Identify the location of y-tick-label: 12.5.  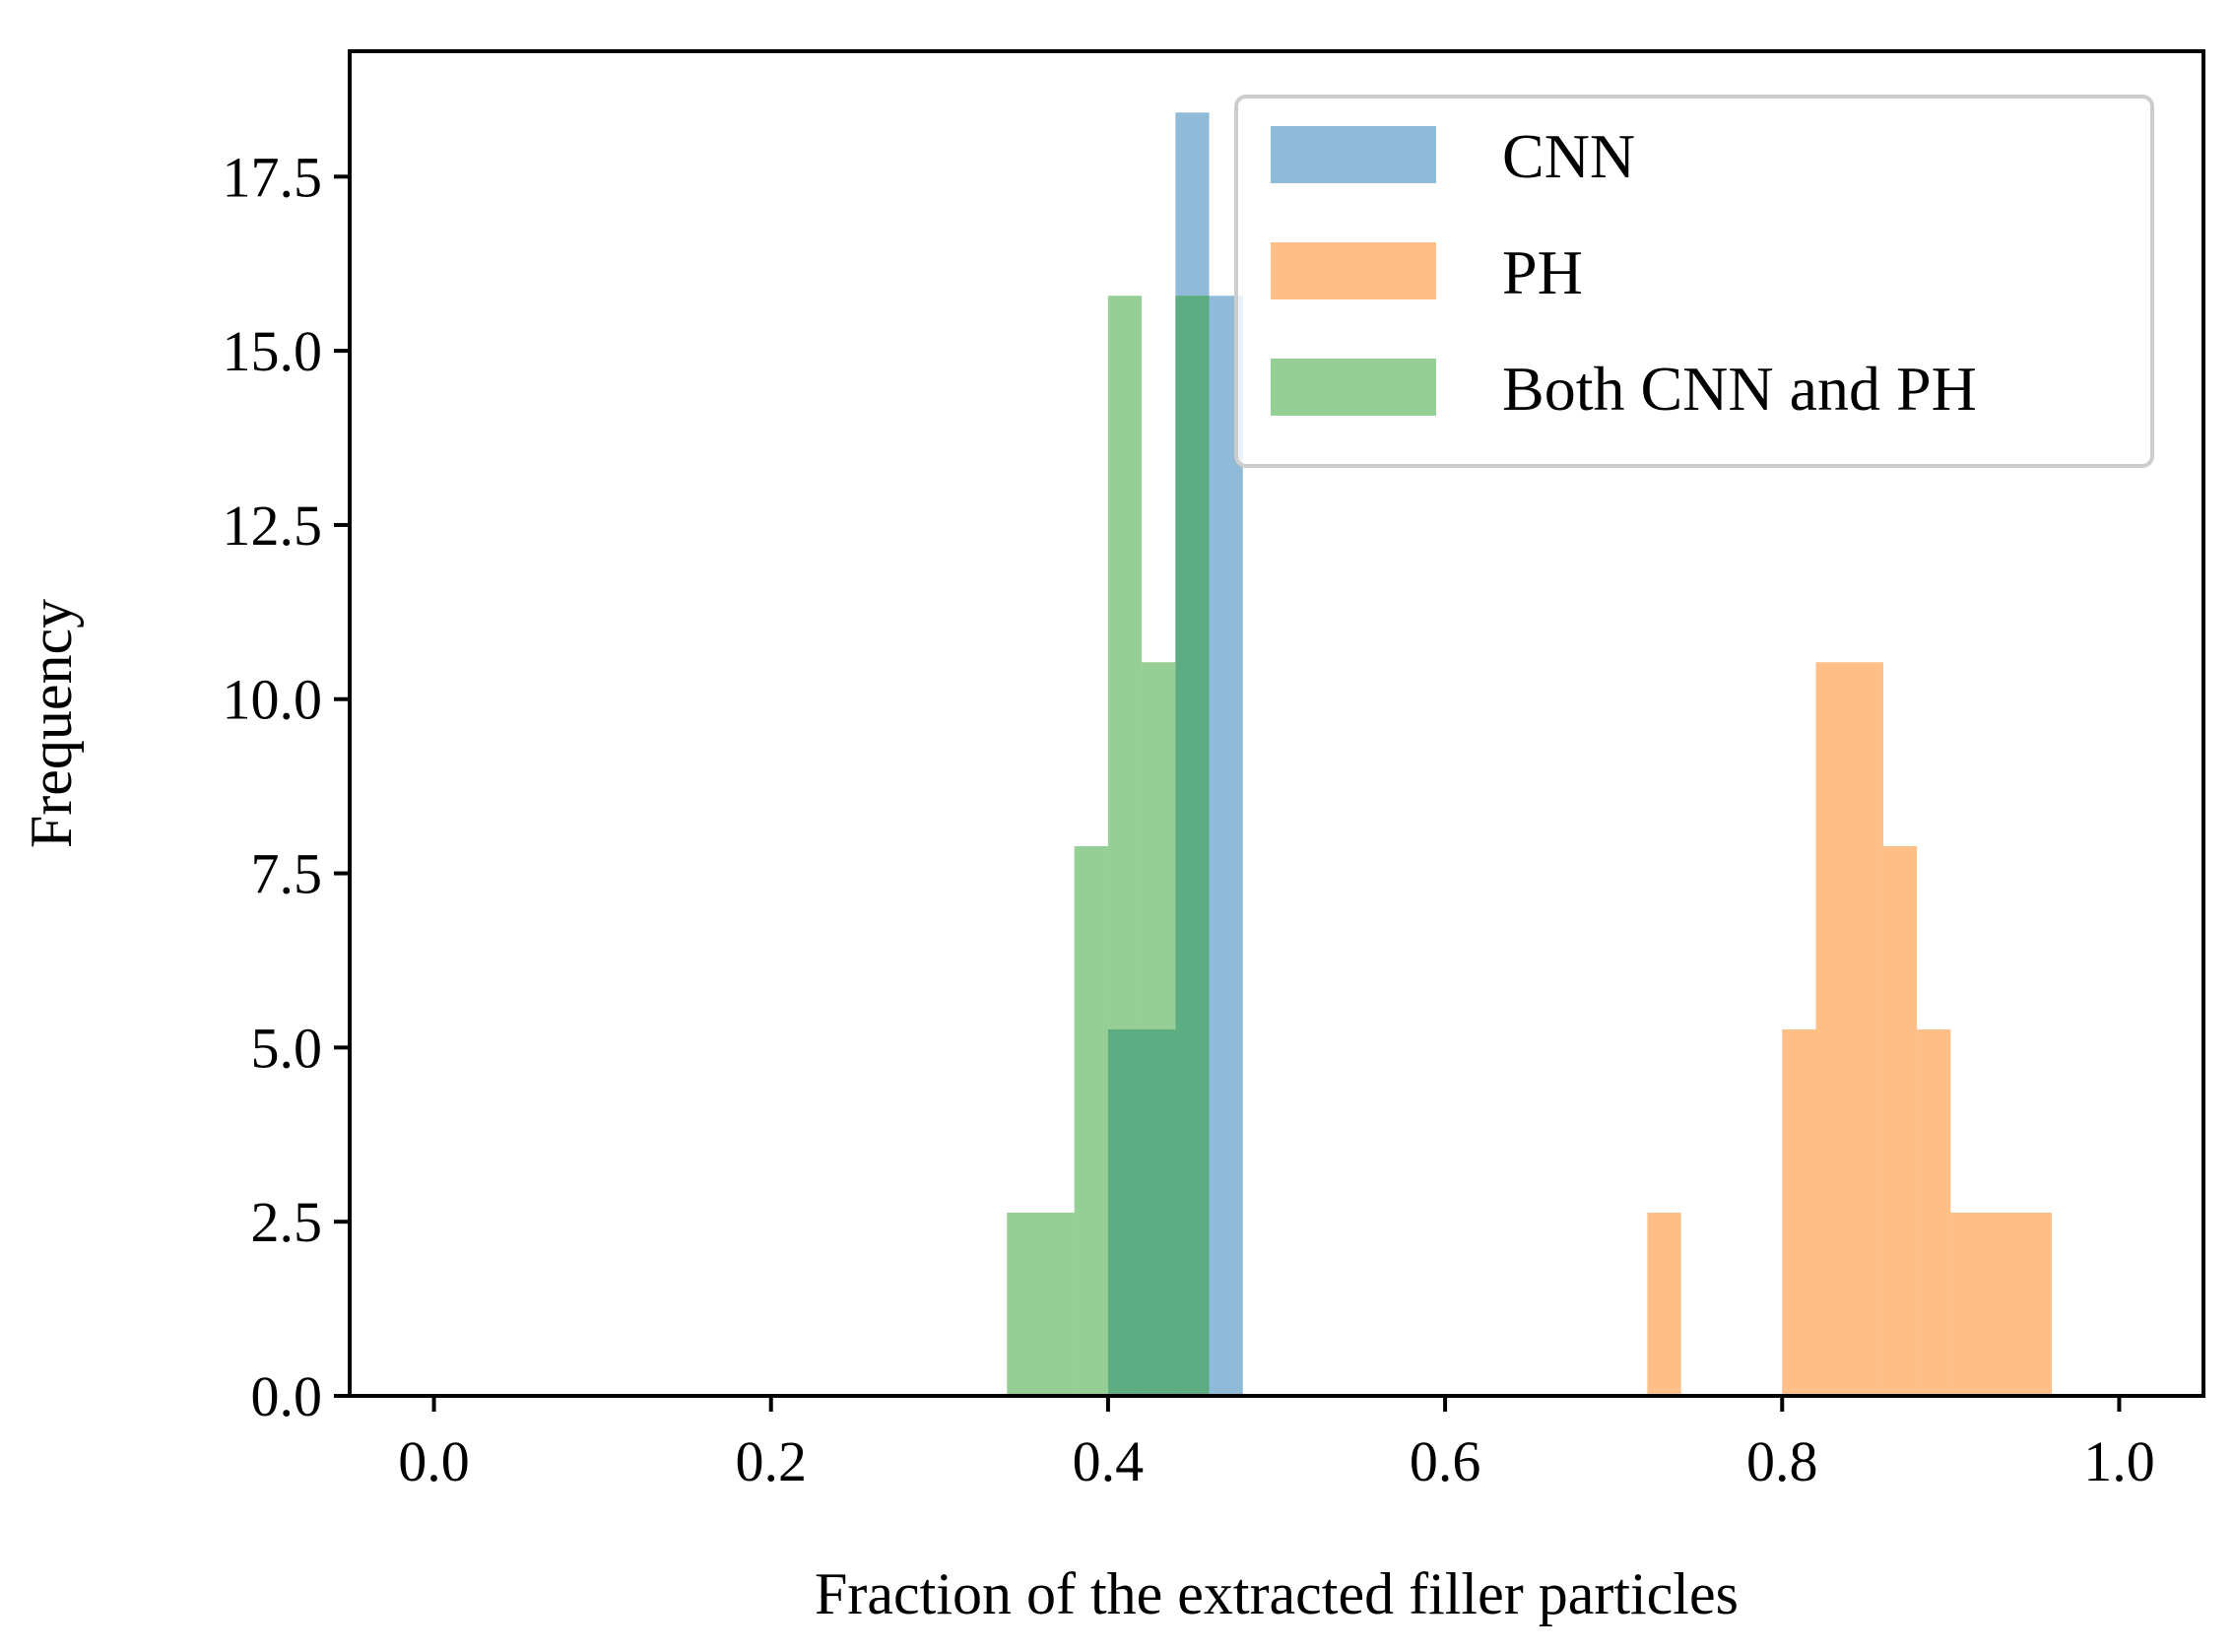
(273, 526).